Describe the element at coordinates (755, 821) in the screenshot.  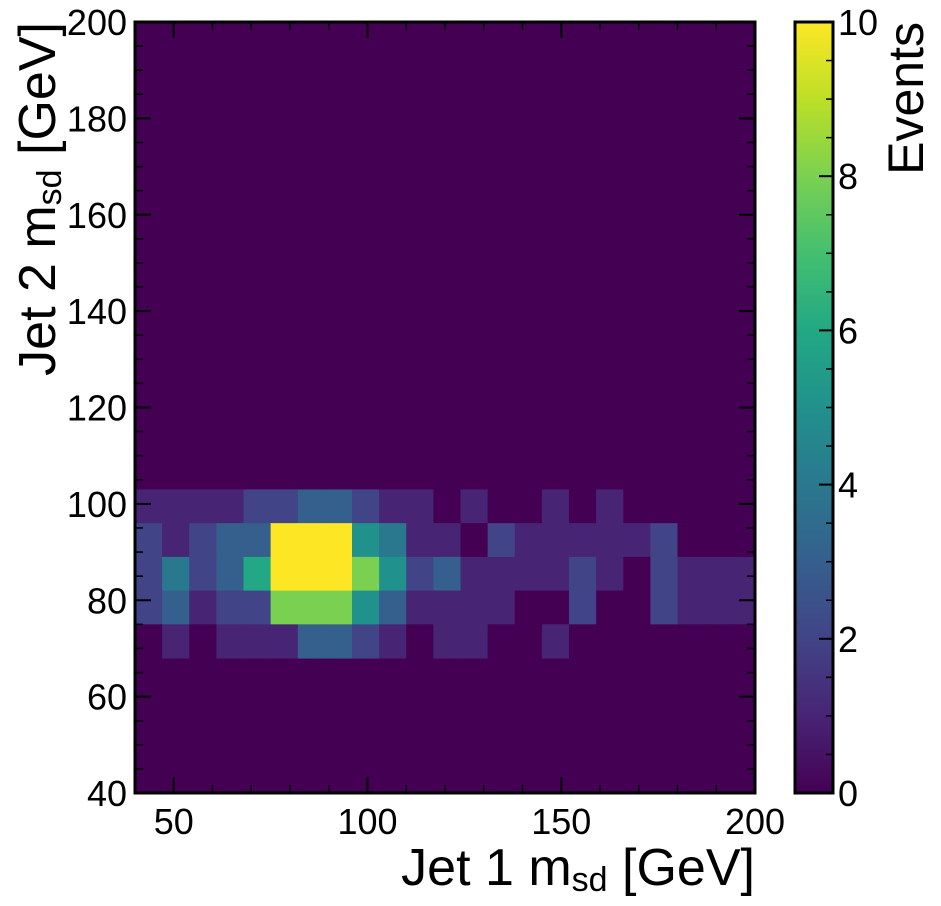
I see `x-tick-label: 200` at that location.